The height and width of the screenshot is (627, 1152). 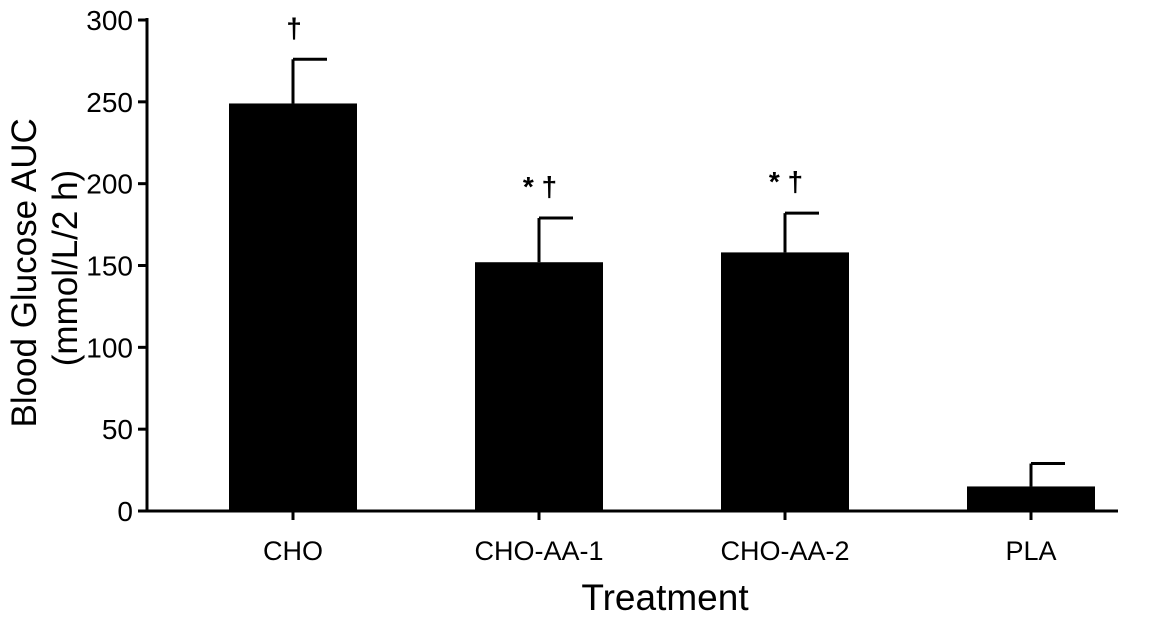 I want to click on y-tick-label: 0, so click(x=125, y=511).